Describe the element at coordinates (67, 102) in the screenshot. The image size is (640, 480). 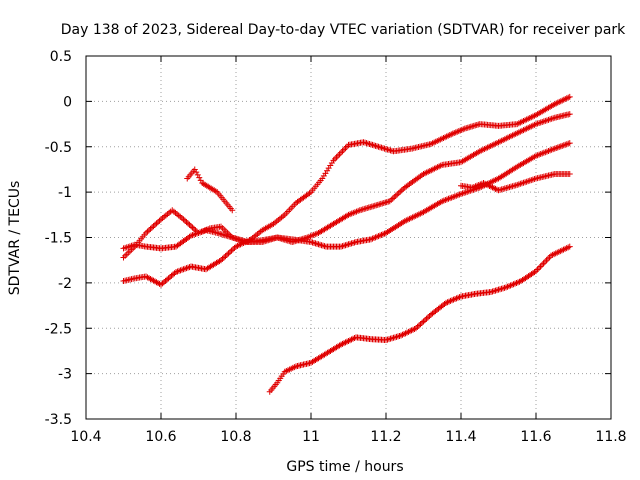
I see `y-tick-label: 0` at that location.